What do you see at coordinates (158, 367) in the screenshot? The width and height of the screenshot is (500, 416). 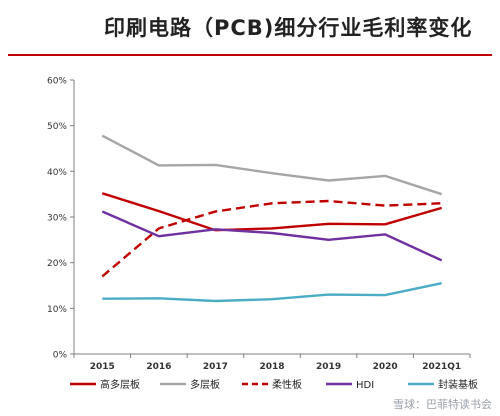 I see `x-tick-label: 2016` at bounding box center [158, 367].